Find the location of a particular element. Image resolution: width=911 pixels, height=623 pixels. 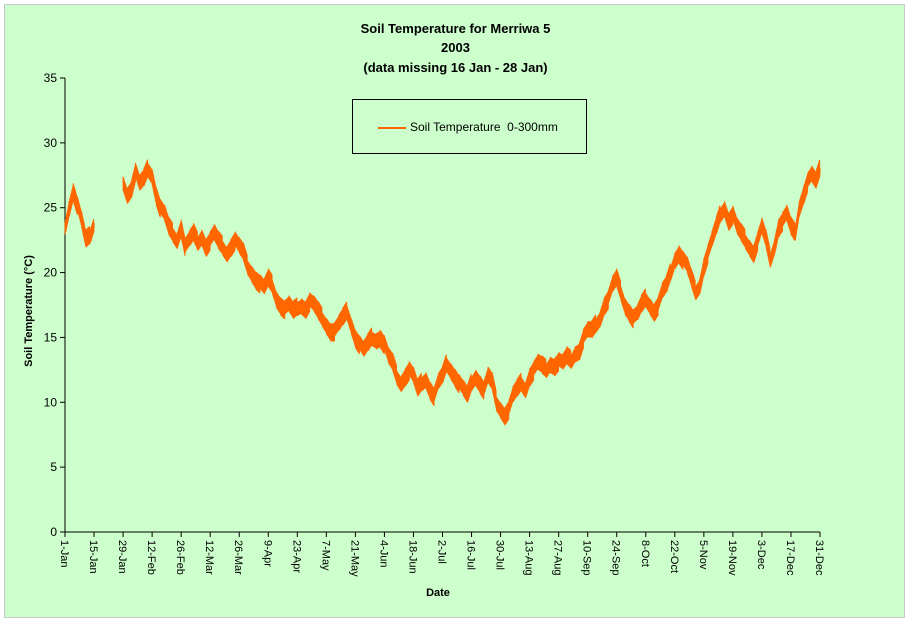

y-tick-label: 30 is located at coordinates (51, 143).